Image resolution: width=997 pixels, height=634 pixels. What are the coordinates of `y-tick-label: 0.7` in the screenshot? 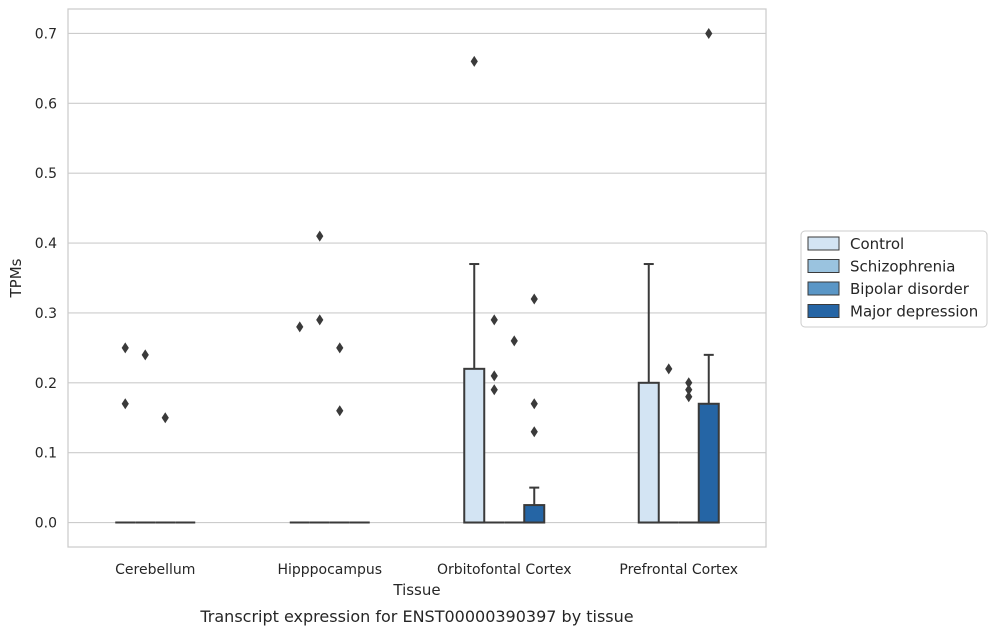 It's located at (46, 34).